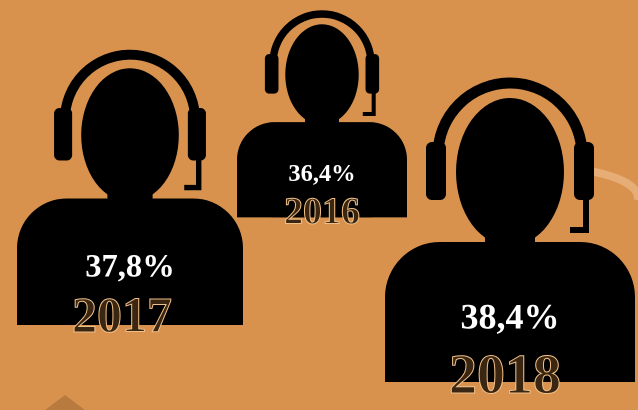  What do you see at coordinates (122, 314) in the screenshot?
I see `category-label: 2017` at bounding box center [122, 314].